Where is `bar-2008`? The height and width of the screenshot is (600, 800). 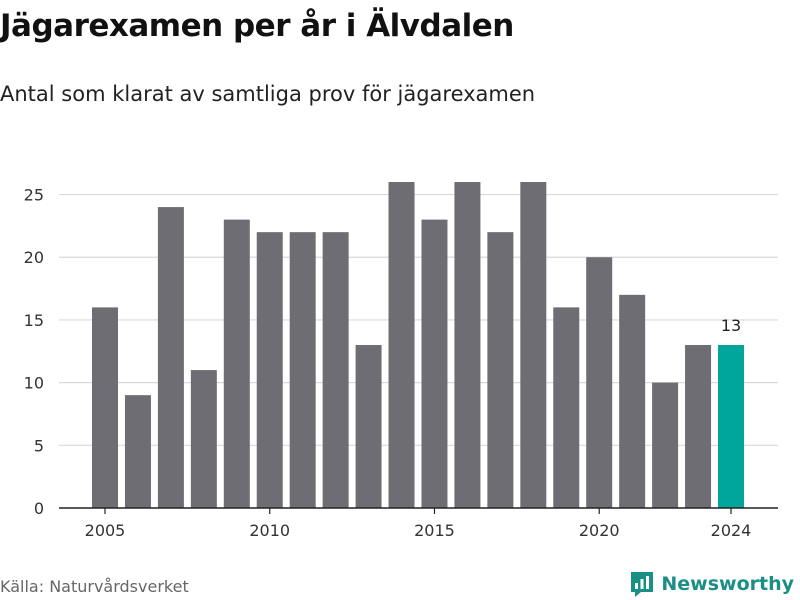 bar-2008 is located at coordinates (203, 439).